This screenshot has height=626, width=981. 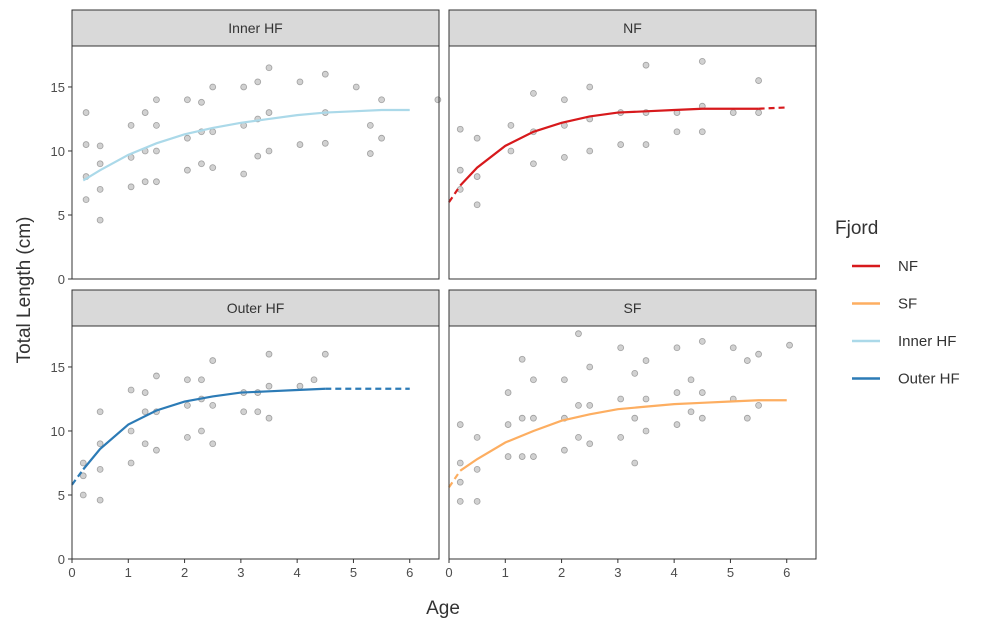 What do you see at coordinates (632, 28) in the screenshot?
I see `facet-title: NF` at bounding box center [632, 28].